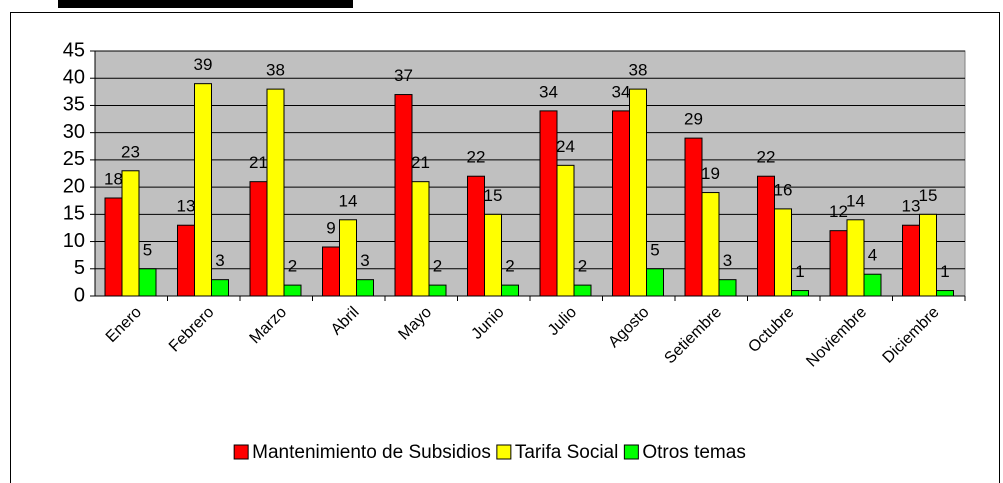  What do you see at coordinates (345, 321) in the screenshot?
I see `x-tick-label: Abril` at bounding box center [345, 321].